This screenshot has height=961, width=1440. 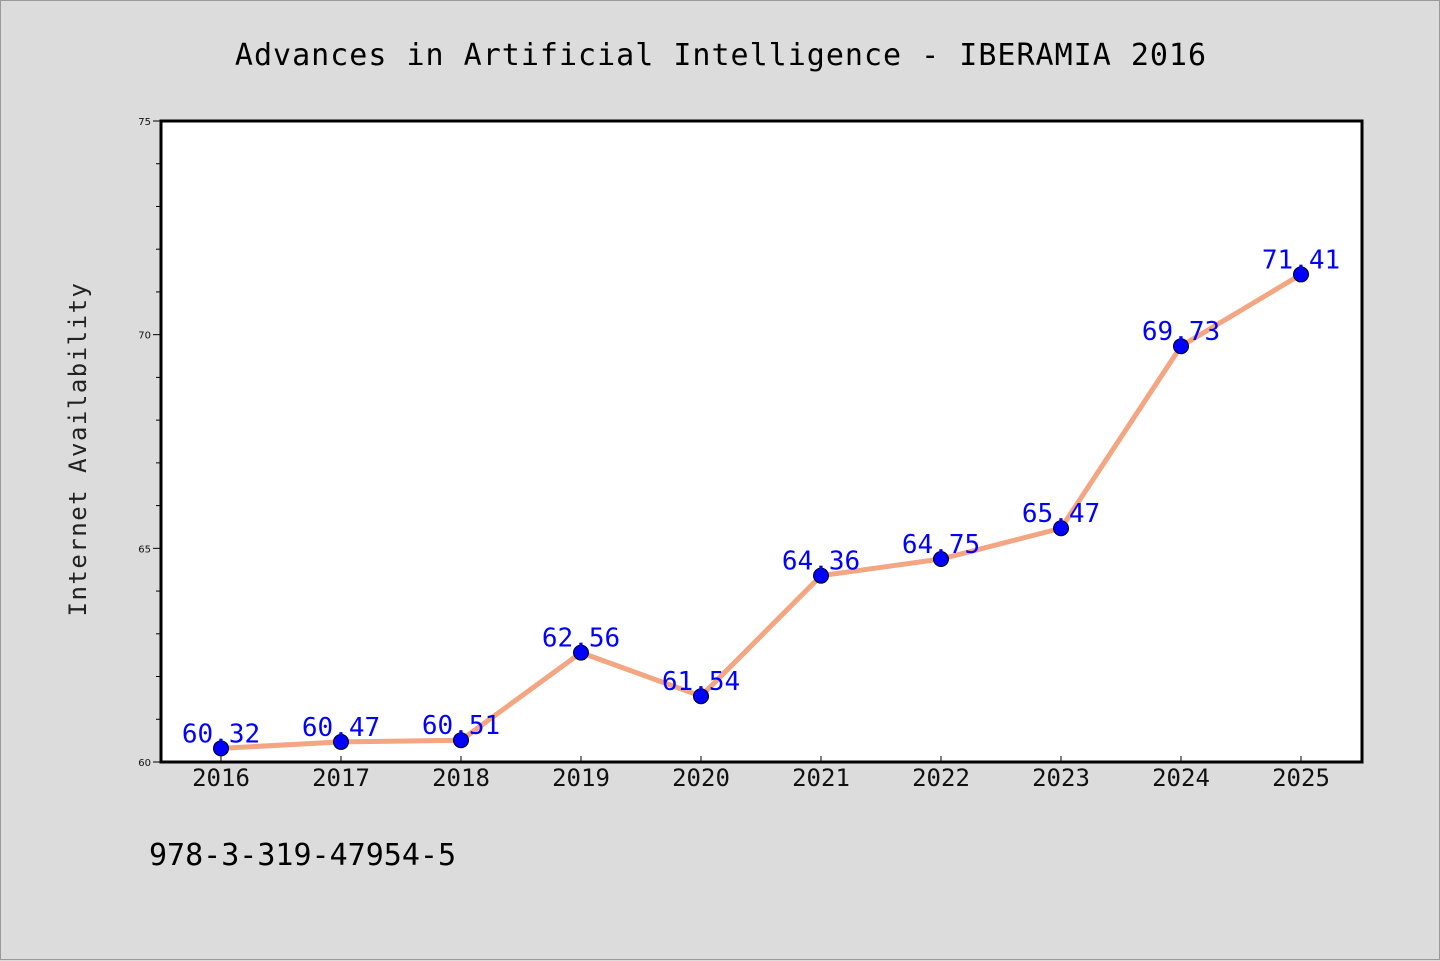 What do you see at coordinates (1061, 778) in the screenshot?
I see `x-tick-label: 2023` at bounding box center [1061, 778].